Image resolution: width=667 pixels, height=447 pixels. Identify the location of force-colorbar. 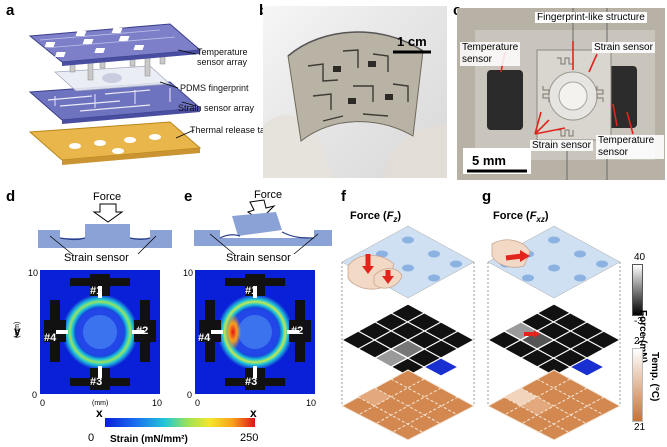
(637, 290).